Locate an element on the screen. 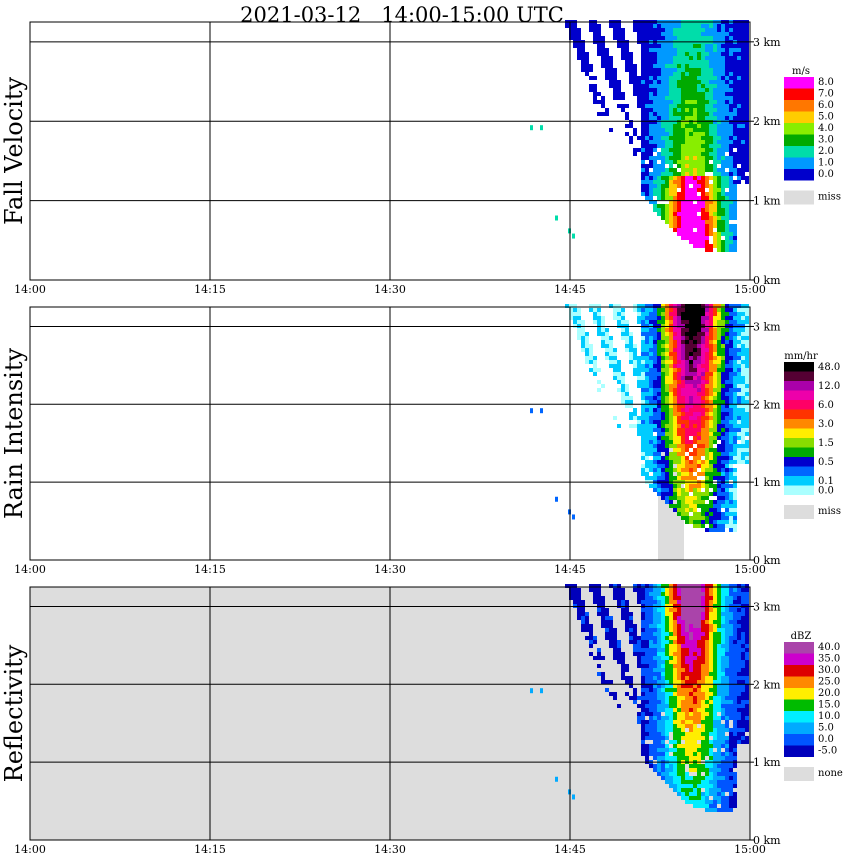 Image resolution: width=850 pixels, height=868 pixels. panel-y-label: Reflectivity is located at coordinates (14, 713).